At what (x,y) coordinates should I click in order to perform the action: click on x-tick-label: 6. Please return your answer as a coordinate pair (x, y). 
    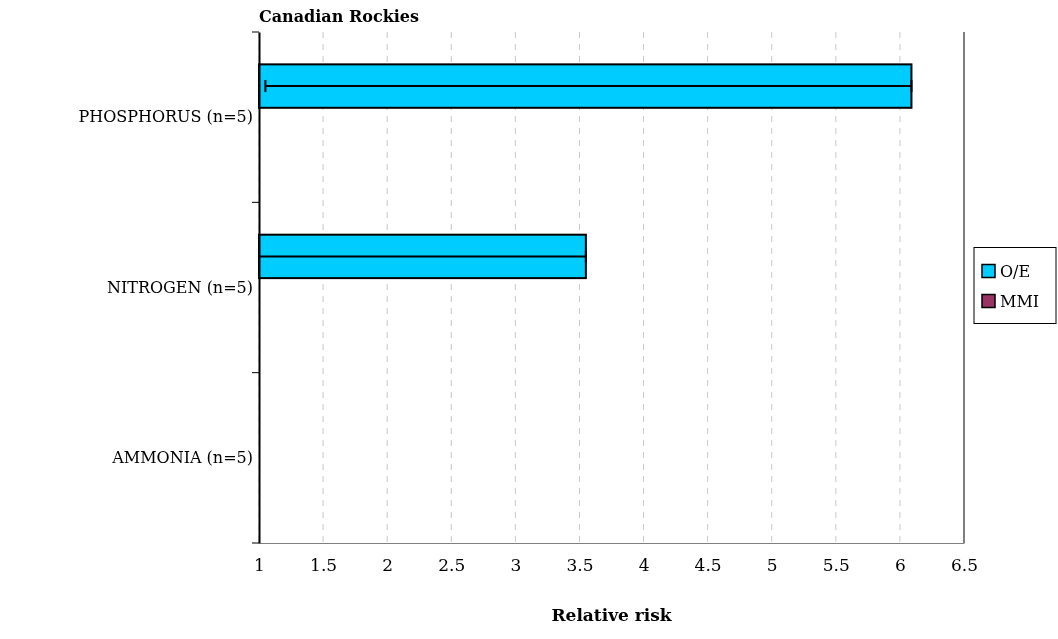
    Looking at the image, I should click on (900, 565).